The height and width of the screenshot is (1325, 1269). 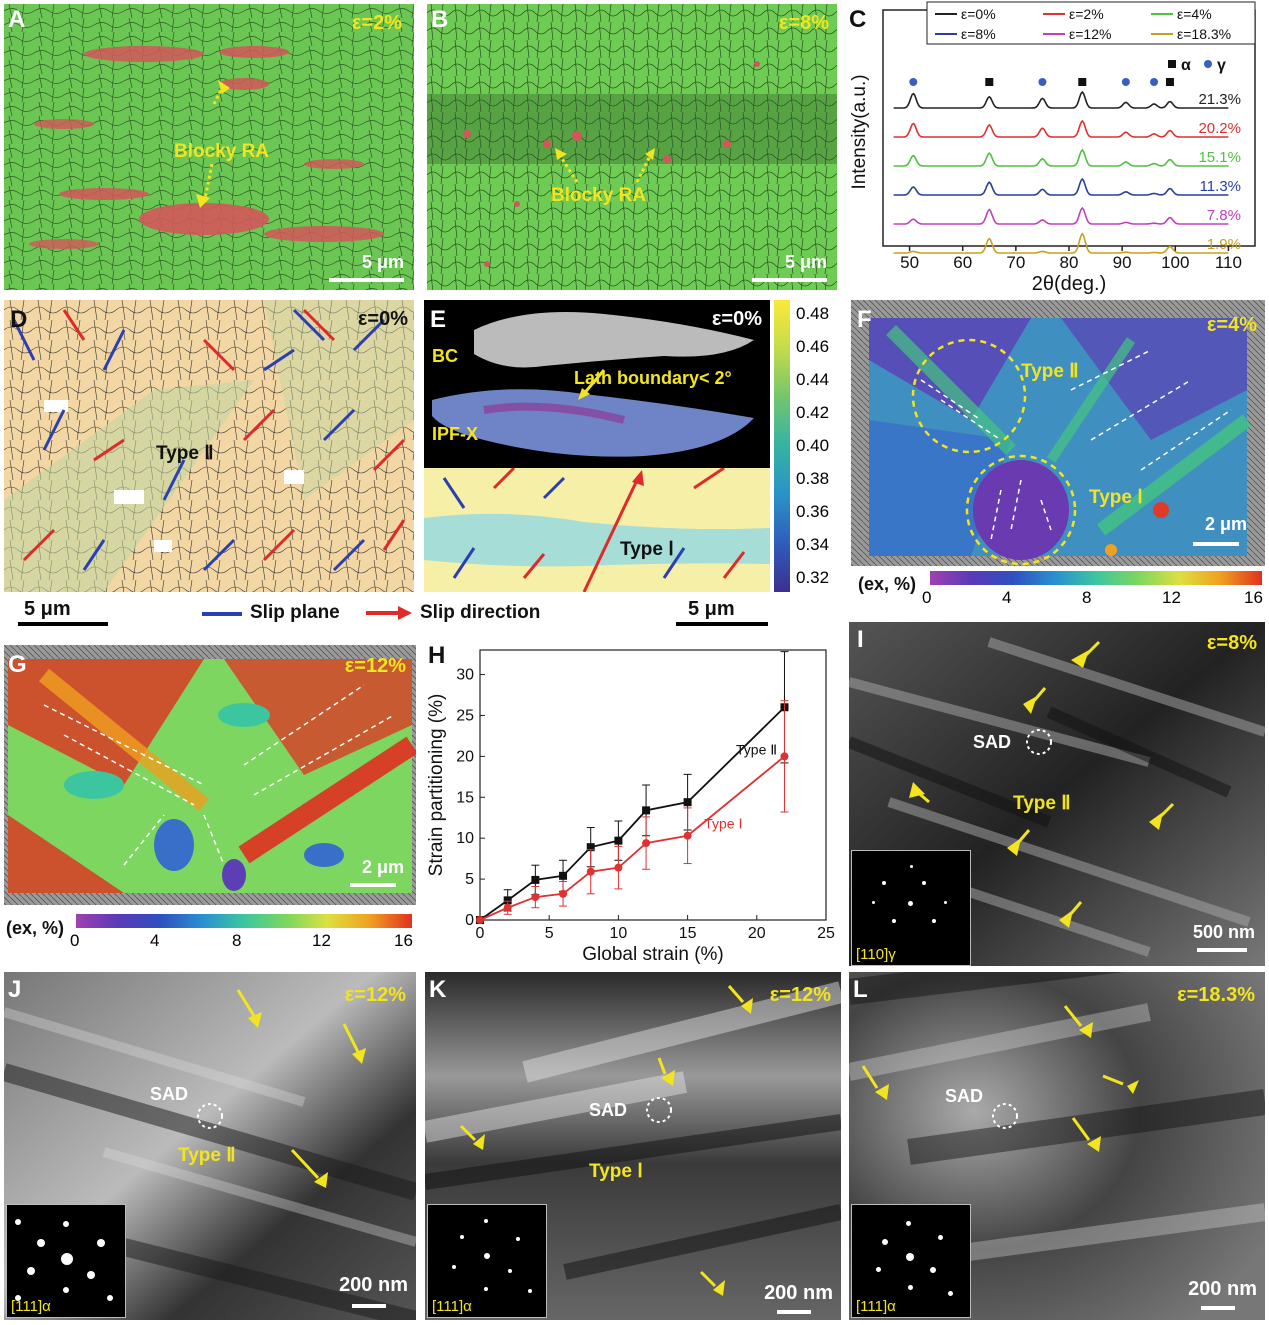 What do you see at coordinates (813, 445) in the screenshot?
I see `colorbar-tick: 0.40` at bounding box center [813, 445].